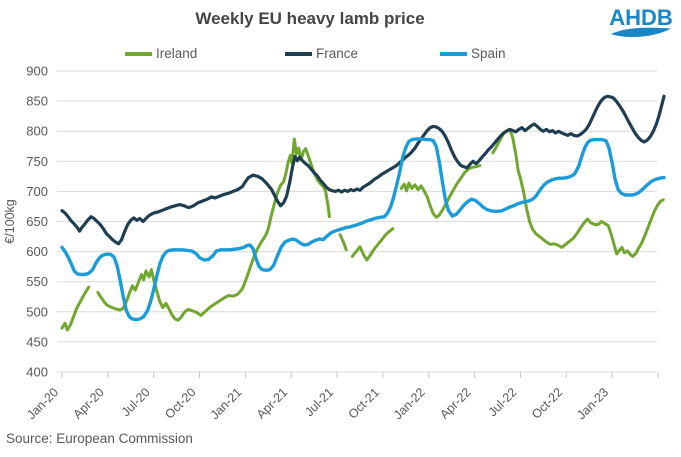 This screenshot has height=457, width=681. What do you see at coordinates (37, 341) in the screenshot?
I see `y-tick-label: 450` at bounding box center [37, 341].